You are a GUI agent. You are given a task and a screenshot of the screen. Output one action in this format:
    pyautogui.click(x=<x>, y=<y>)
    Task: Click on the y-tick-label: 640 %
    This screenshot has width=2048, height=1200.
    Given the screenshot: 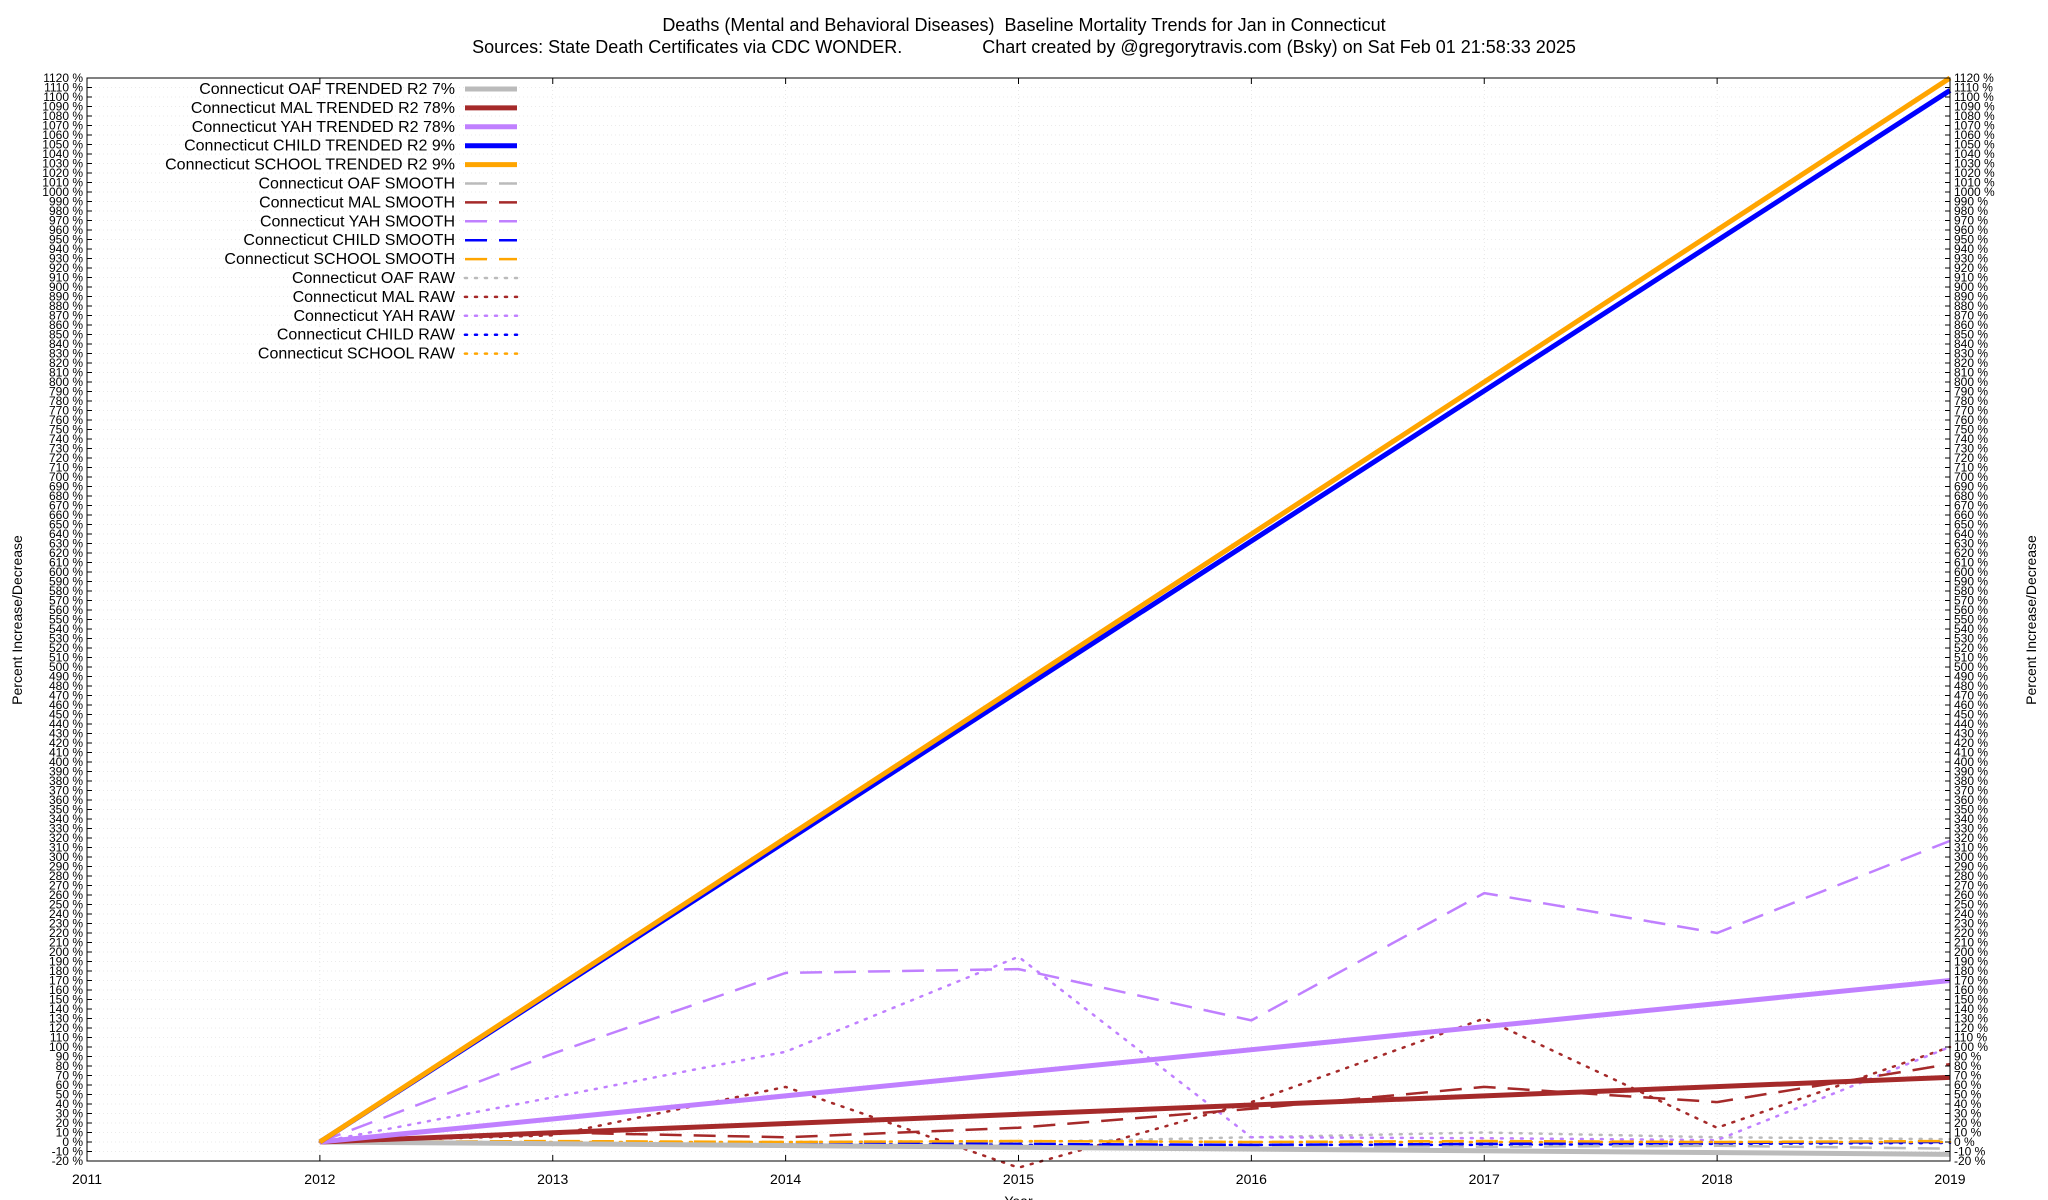 What is the action you would take?
    pyautogui.click(x=66, y=534)
    